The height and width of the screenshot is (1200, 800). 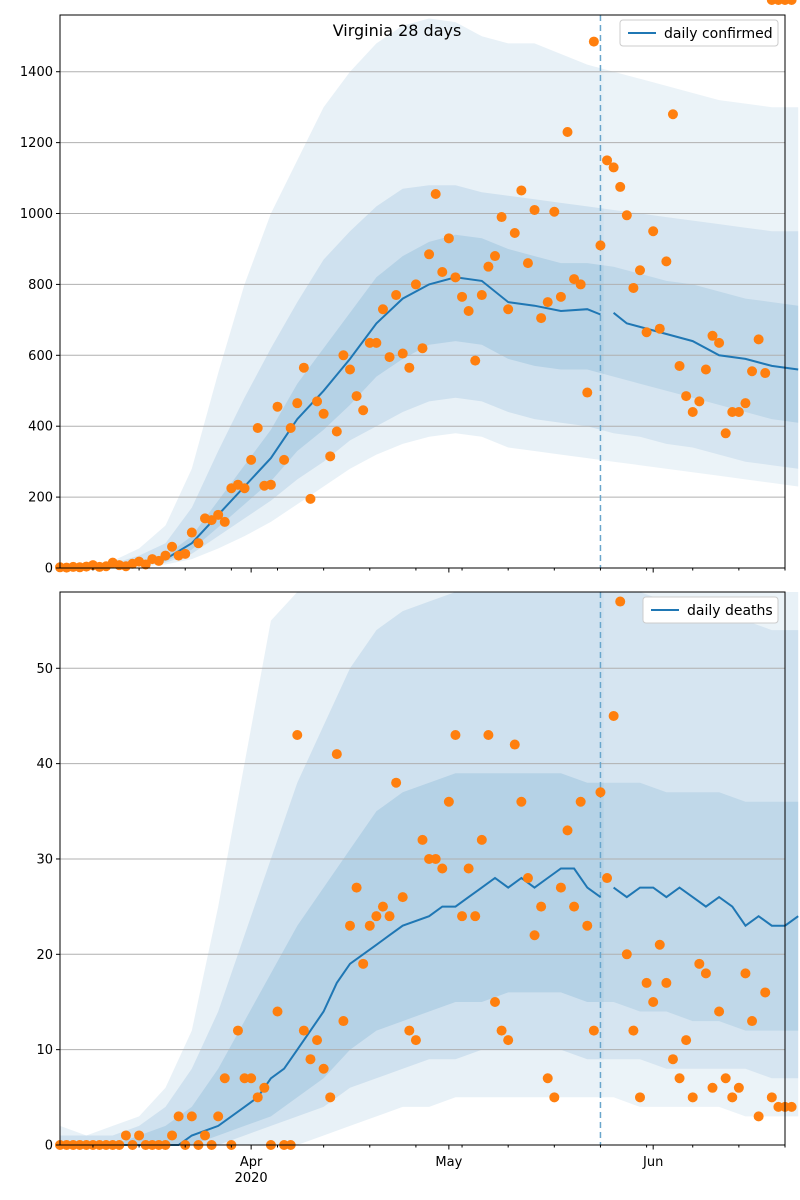 What do you see at coordinates (705, 341) in the screenshot?
I see `series-line-forecast` at bounding box center [705, 341].